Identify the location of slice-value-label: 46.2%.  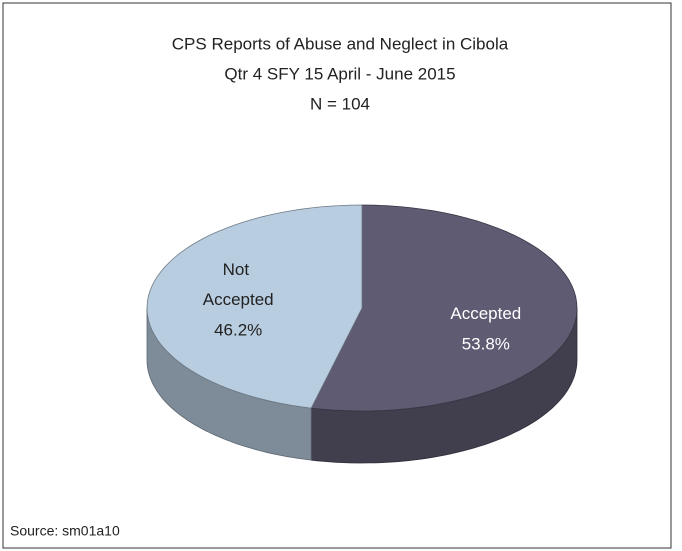
(238, 329).